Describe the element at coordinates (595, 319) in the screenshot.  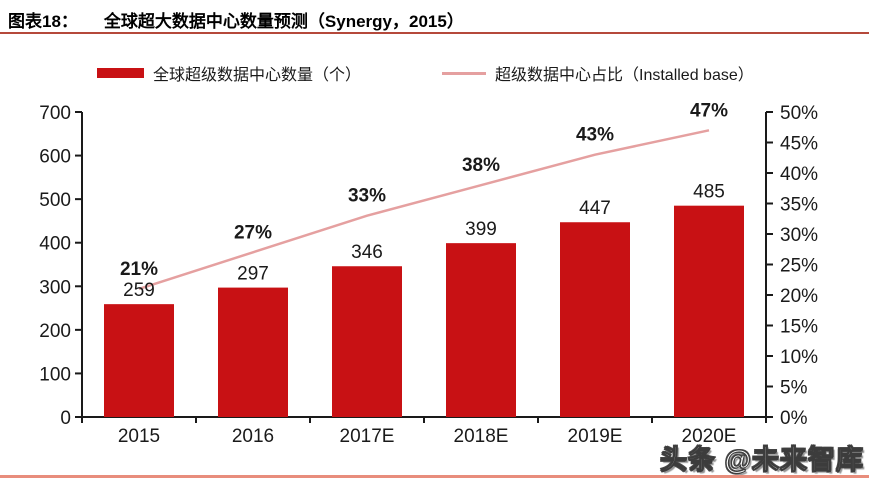
I see `bar-2019E` at that location.